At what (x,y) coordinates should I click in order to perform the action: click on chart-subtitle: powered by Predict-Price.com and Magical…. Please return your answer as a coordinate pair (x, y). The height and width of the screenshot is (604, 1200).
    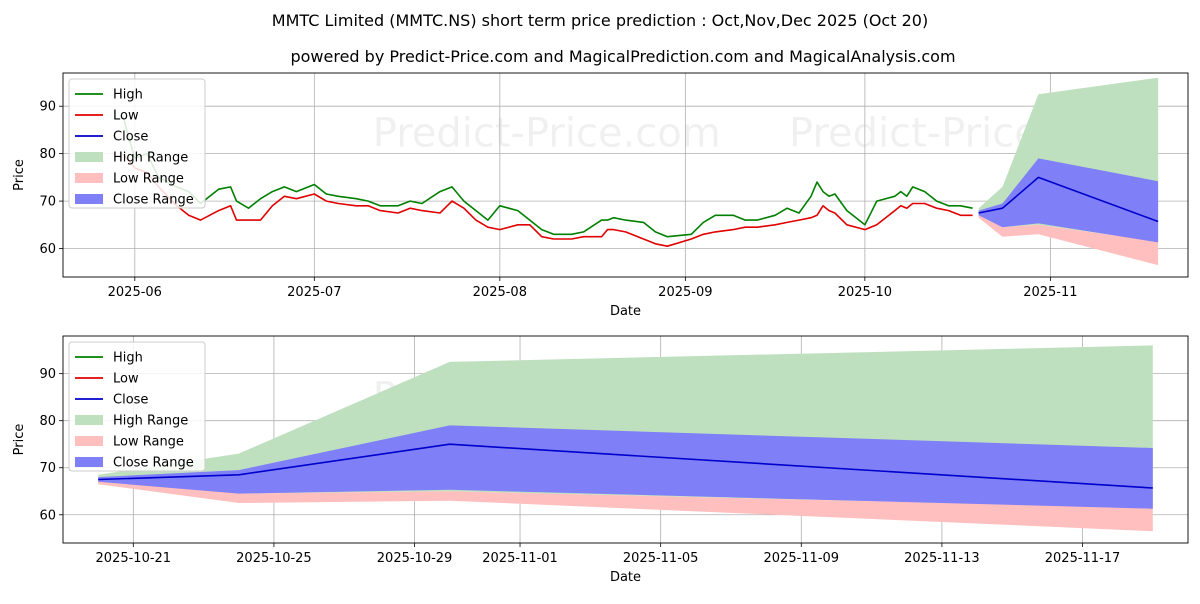
    Looking at the image, I should click on (622, 56).